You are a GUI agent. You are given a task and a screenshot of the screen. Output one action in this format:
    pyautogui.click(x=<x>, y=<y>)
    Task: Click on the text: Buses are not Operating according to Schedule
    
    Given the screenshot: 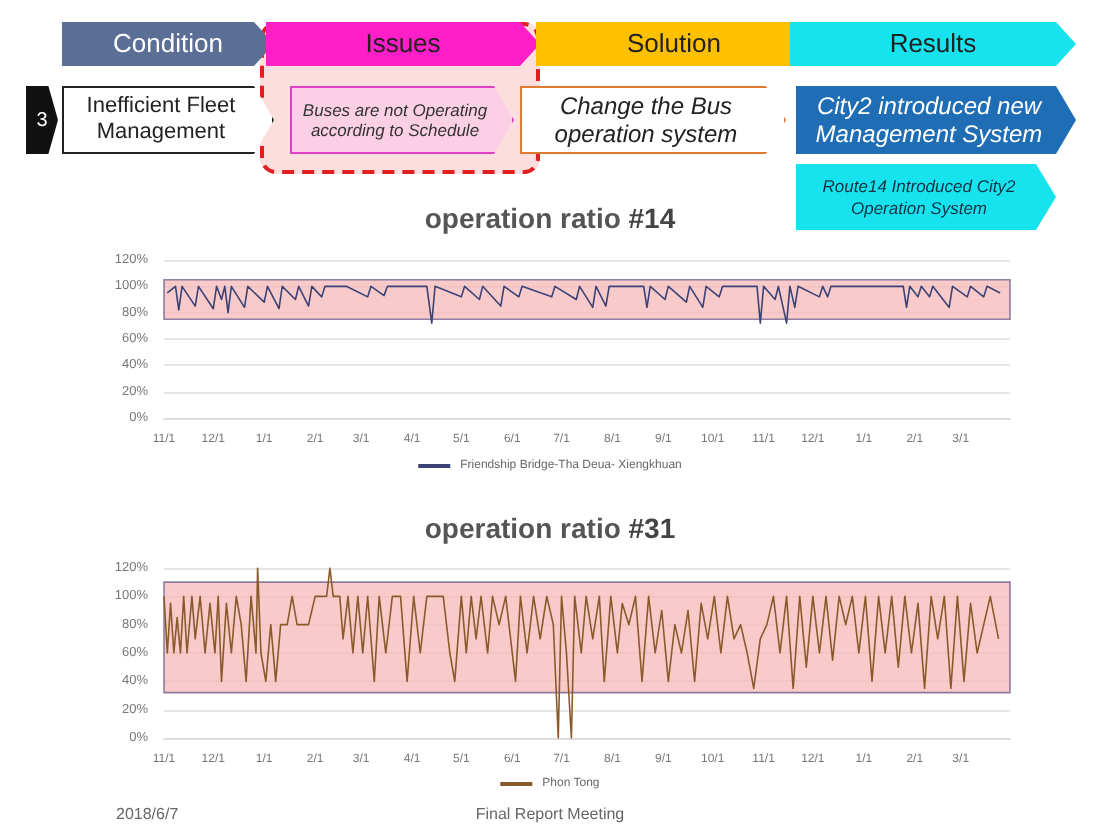 What is the action you would take?
    pyautogui.click(x=395, y=120)
    